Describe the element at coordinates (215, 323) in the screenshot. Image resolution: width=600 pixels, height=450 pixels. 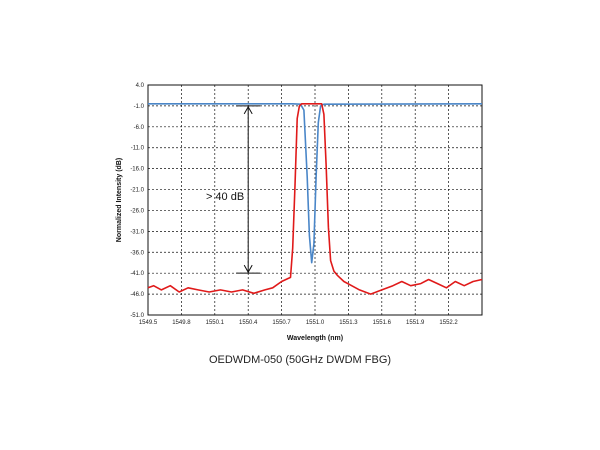
I see `x-tick-label: 1550.1` at that location.